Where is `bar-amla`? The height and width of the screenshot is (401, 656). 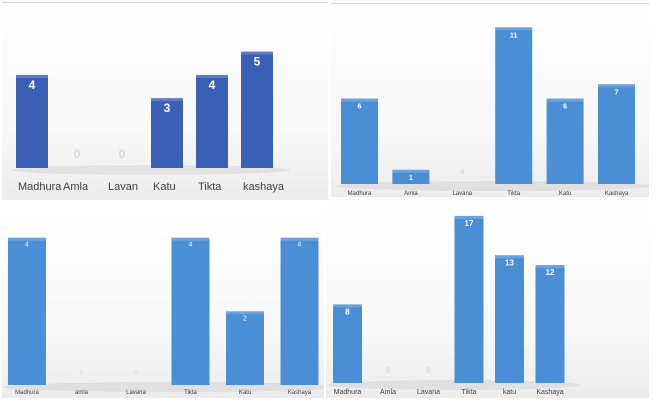
bar-amla is located at coordinates (411, 176).